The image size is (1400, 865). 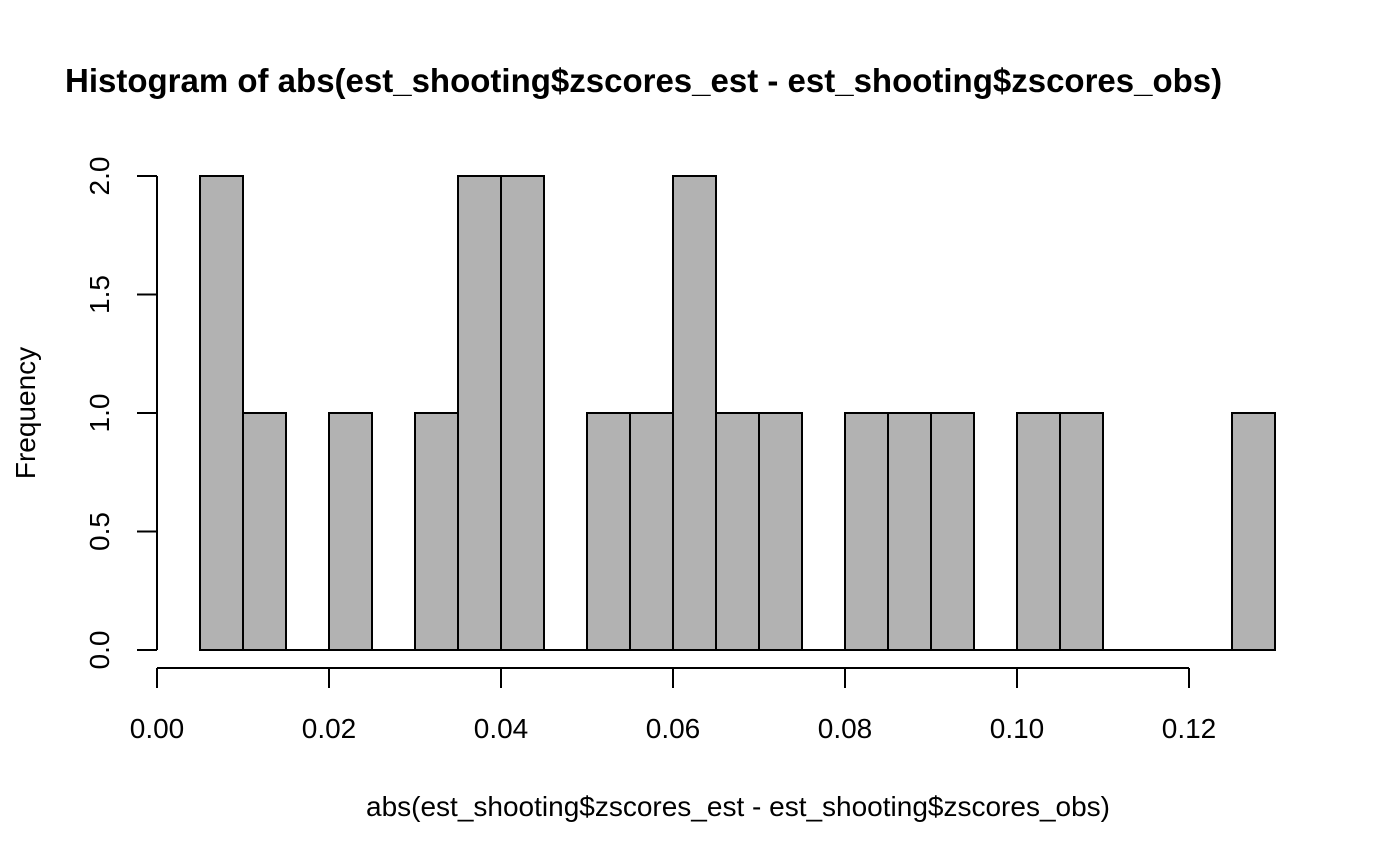 I want to click on x-tick-label: 0.04, so click(x=501, y=728).